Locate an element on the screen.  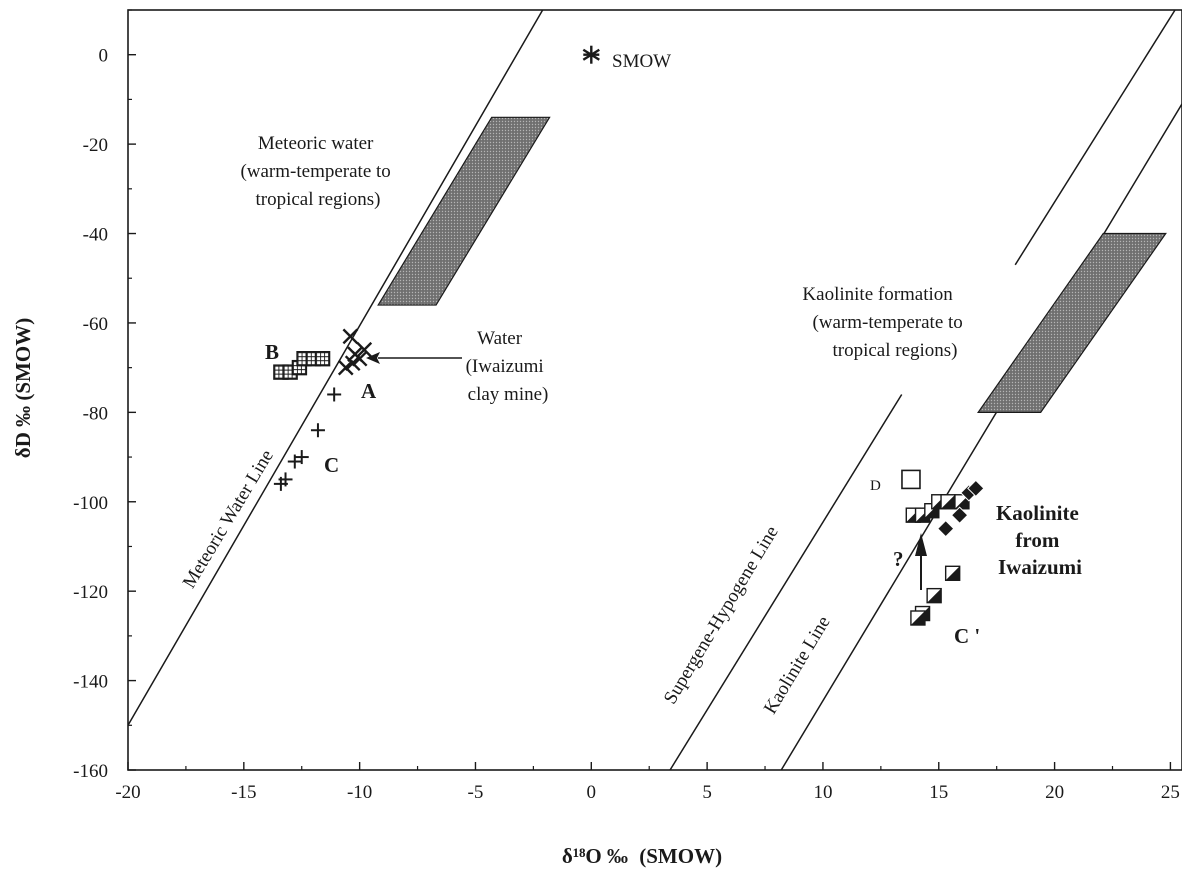
water-label: Water (Iwaizumi clay mine) is located at coordinates (507, 366).